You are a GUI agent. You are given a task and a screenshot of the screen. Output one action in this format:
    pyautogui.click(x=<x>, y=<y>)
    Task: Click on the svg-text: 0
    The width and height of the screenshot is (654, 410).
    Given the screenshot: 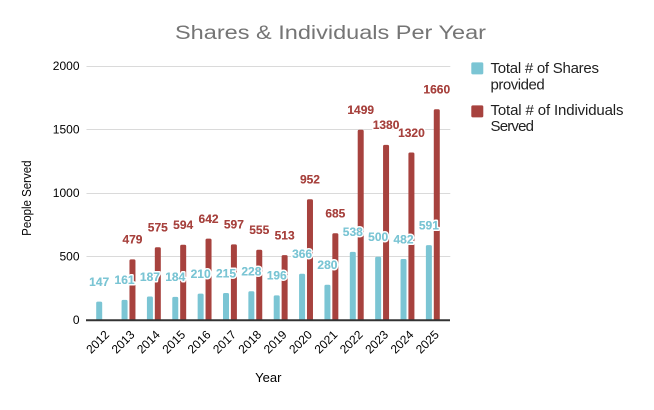 What is the action you would take?
    pyautogui.click(x=76, y=320)
    